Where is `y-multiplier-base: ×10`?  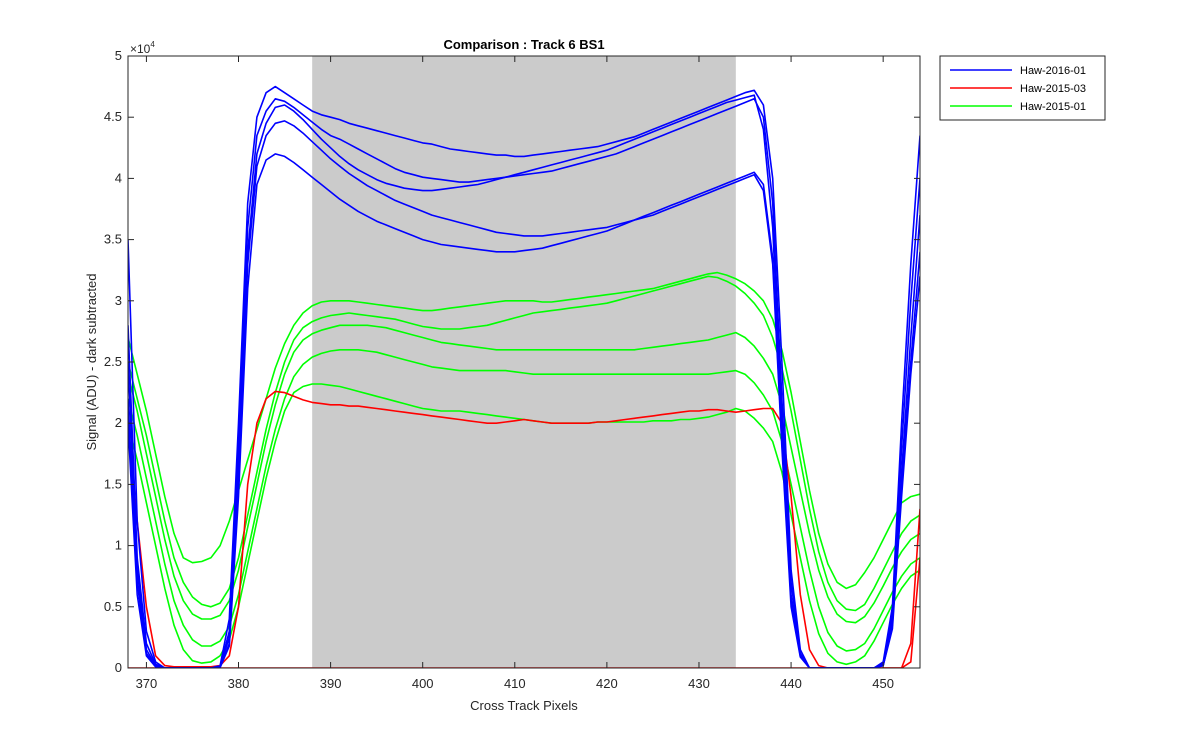 y-multiplier-base: ×10 is located at coordinates (140, 49).